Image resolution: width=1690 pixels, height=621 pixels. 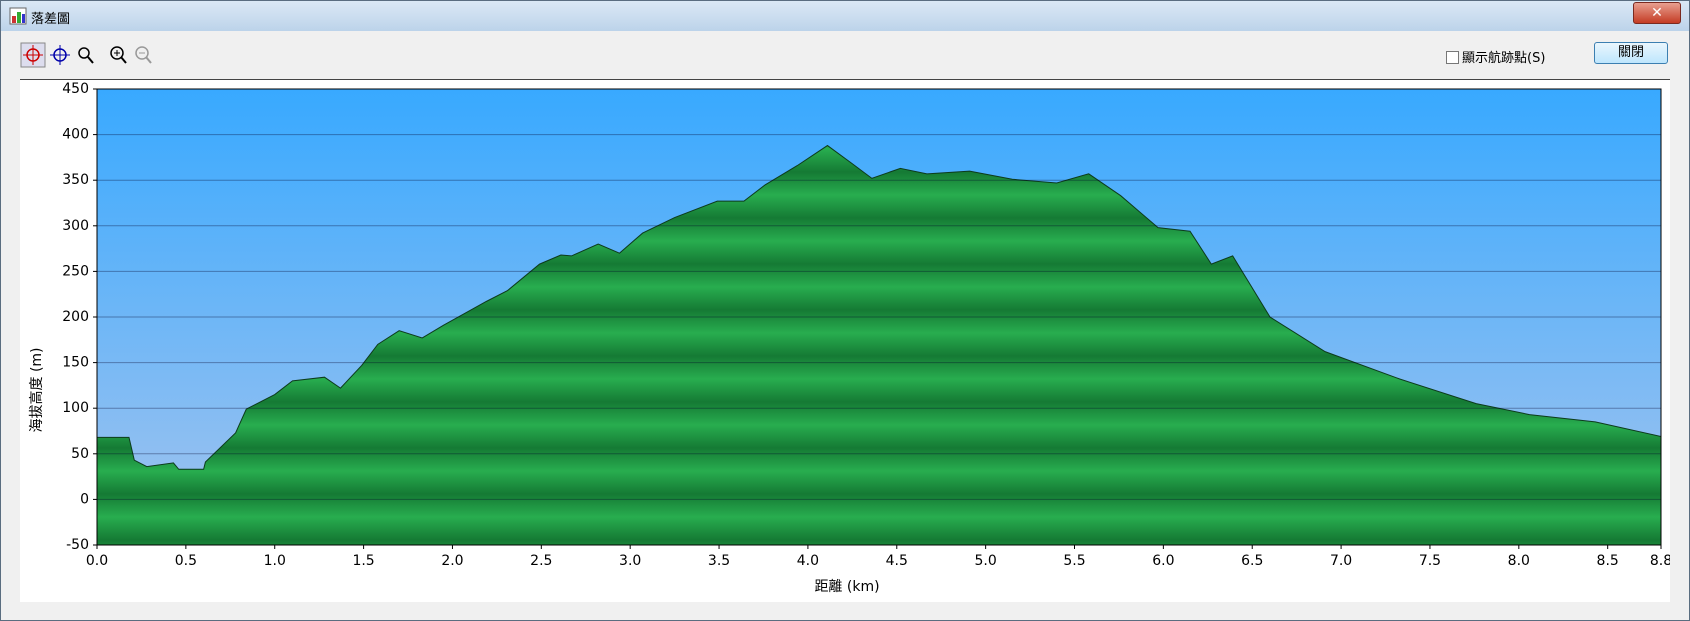 I want to click on x-tick-label: 3.0, so click(x=630, y=561).